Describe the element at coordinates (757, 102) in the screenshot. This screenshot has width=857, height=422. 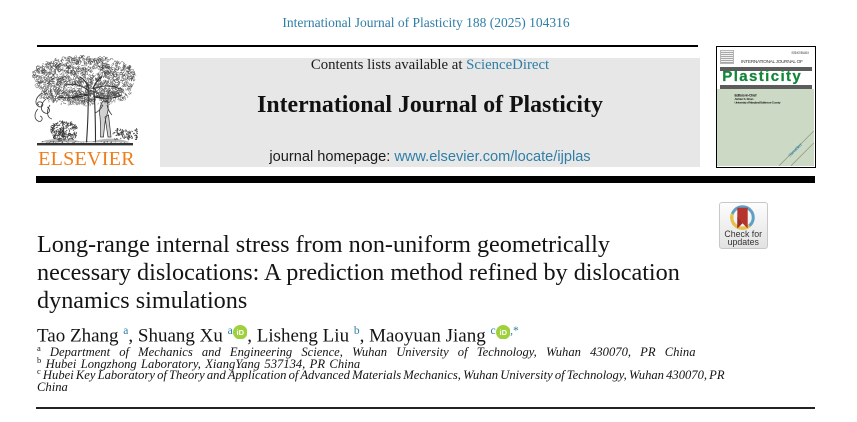
I see `svg-text:University of Maryland Baltimo: University of Maryland Baltimore County` at that location.